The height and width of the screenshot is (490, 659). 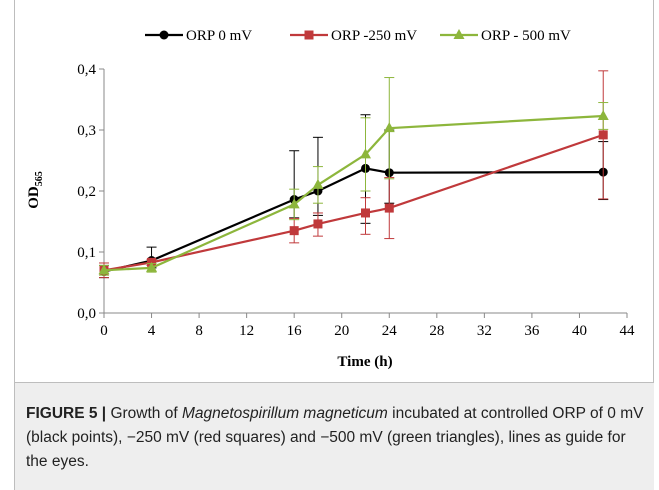 I want to click on x-tick-label: 32, so click(x=484, y=331).